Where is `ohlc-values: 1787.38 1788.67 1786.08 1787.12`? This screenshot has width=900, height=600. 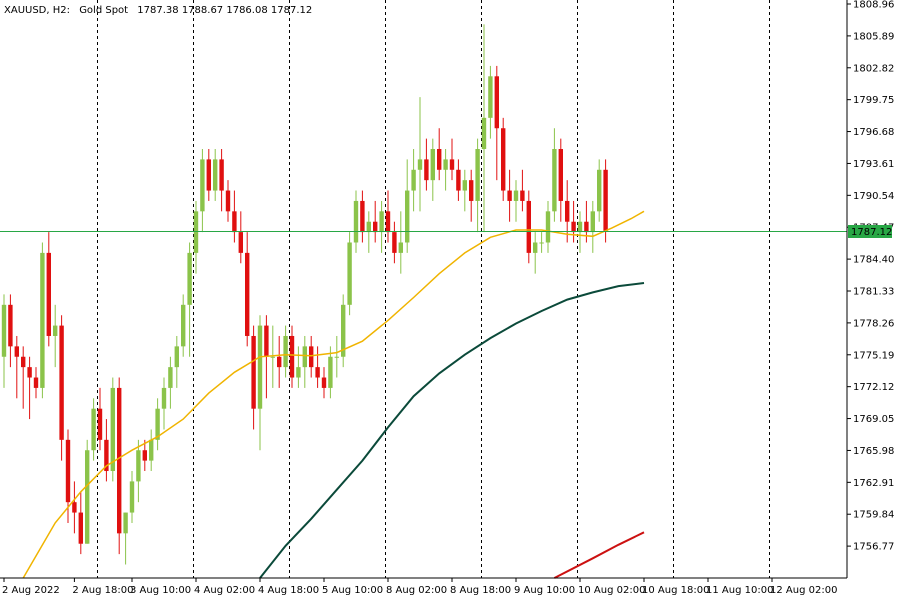 ohlc-values: 1787.38 1788.67 1786.08 1787.12 is located at coordinates (224, 10).